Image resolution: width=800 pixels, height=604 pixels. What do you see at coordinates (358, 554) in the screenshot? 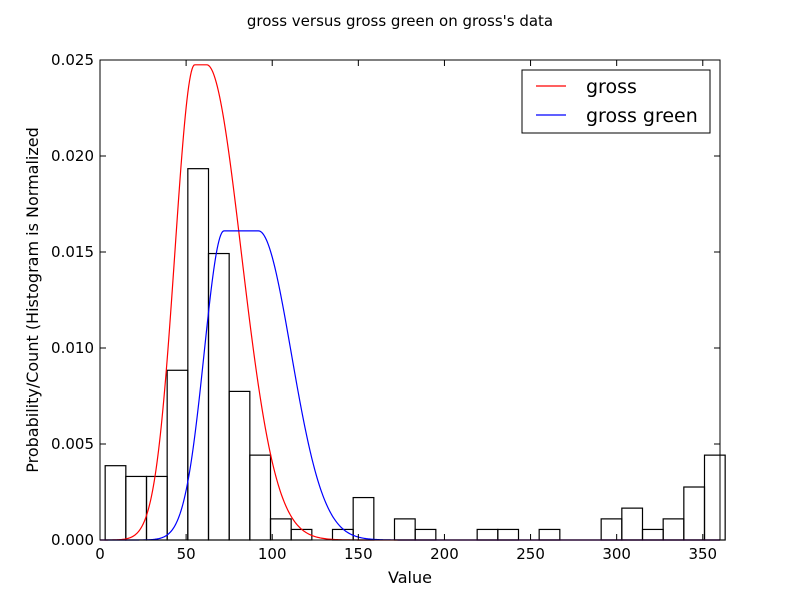
I see `x-tick-label: 150` at bounding box center [358, 554].